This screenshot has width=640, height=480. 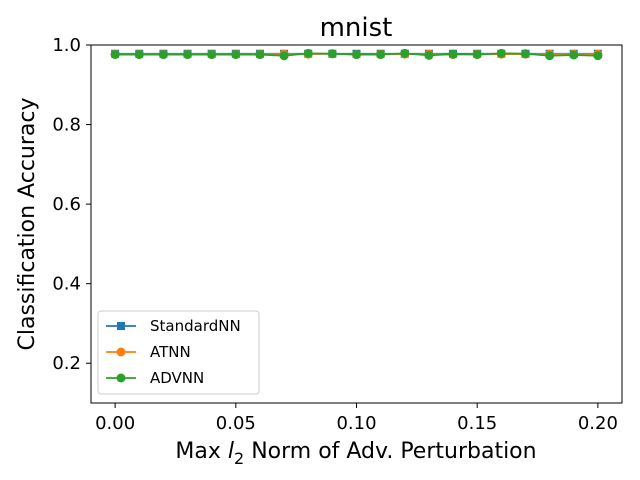 What do you see at coordinates (121, 326) in the screenshot?
I see `legend-standardnn-point` at bounding box center [121, 326].